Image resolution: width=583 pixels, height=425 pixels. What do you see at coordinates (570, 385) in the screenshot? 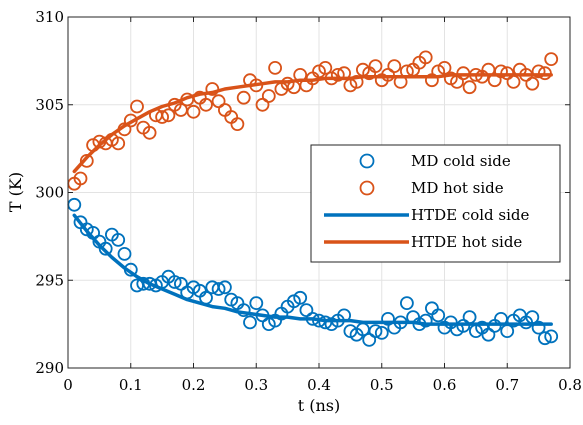
I see `x-tick-label: 0.8` at bounding box center [570, 385].